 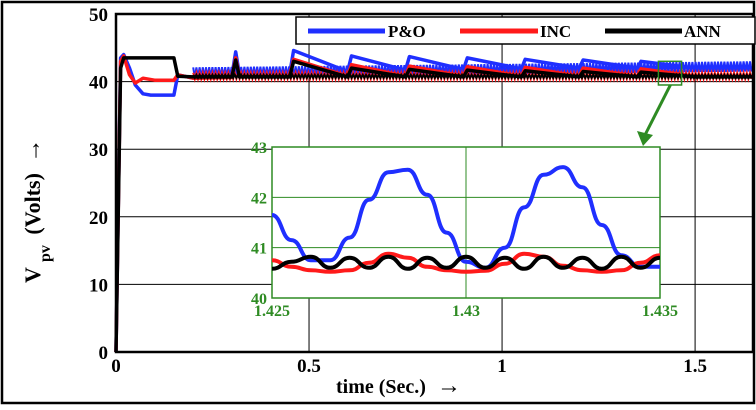 I want to click on main-y-tick-label: 10, so click(x=98, y=285).